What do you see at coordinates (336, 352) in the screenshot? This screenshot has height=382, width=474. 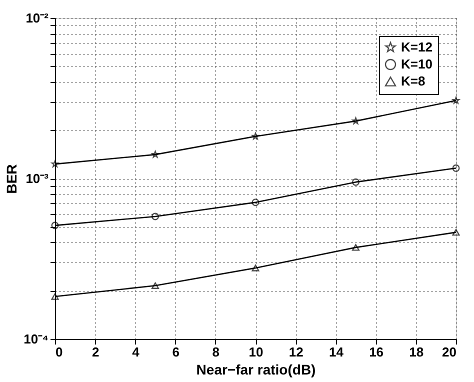 I see `x-tick-label: 14` at bounding box center [336, 352].